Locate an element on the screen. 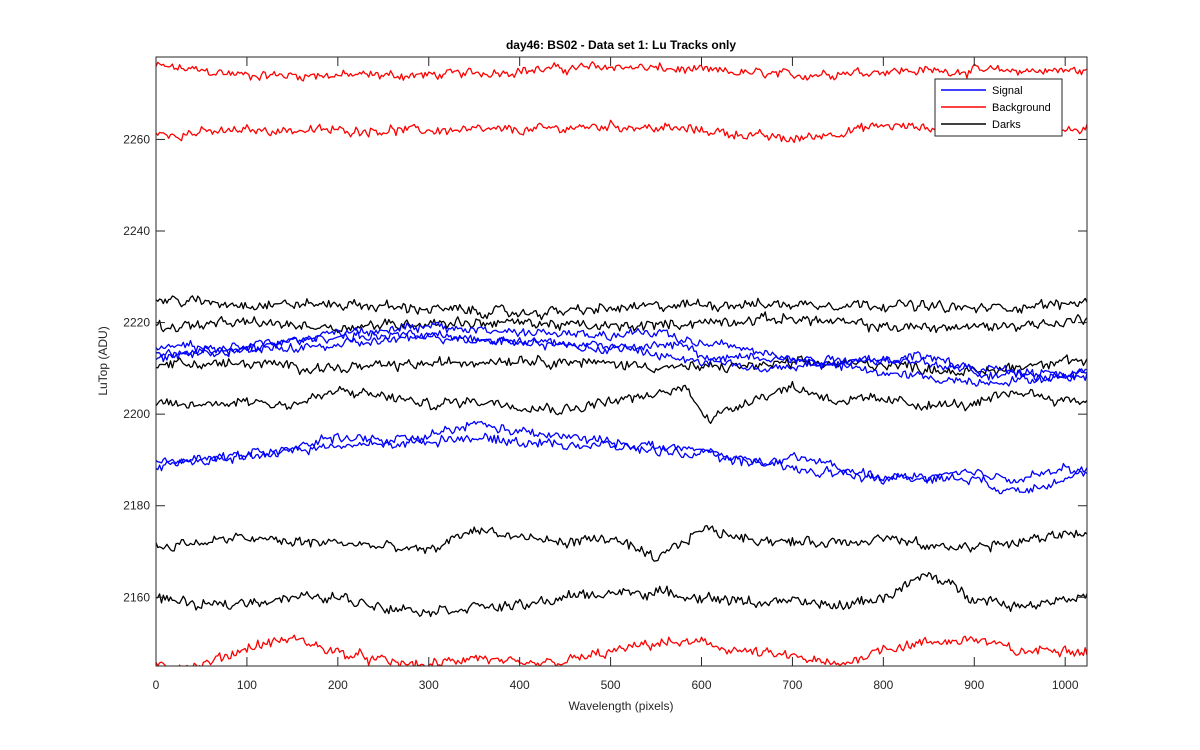 This screenshot has height=750, width=1200. x-tick-label: 600 is located at coordinates (701, 685).